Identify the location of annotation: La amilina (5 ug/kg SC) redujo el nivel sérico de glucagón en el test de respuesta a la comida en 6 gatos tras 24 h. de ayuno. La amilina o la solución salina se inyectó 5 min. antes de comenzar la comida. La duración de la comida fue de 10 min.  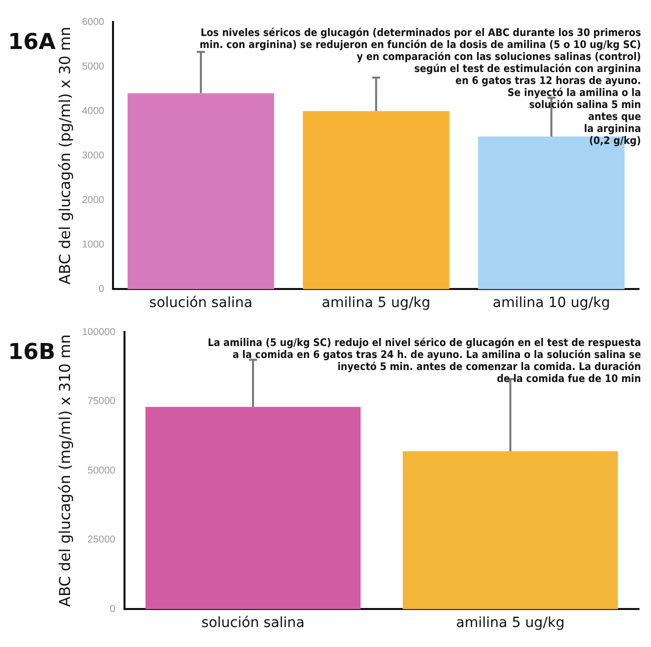
(424, 360).